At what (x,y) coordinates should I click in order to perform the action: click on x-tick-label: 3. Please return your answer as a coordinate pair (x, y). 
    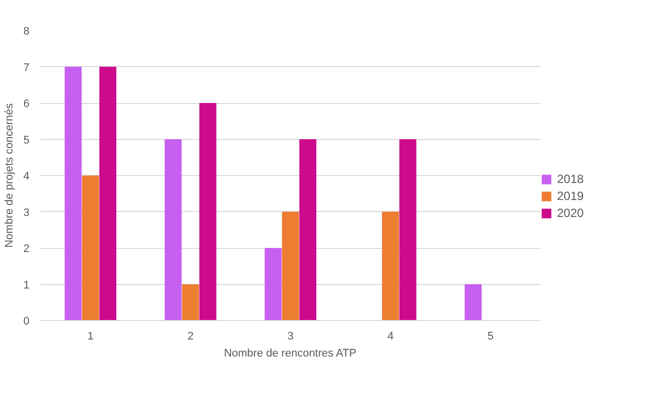
    Looking at the image, I should click on (290, 336).